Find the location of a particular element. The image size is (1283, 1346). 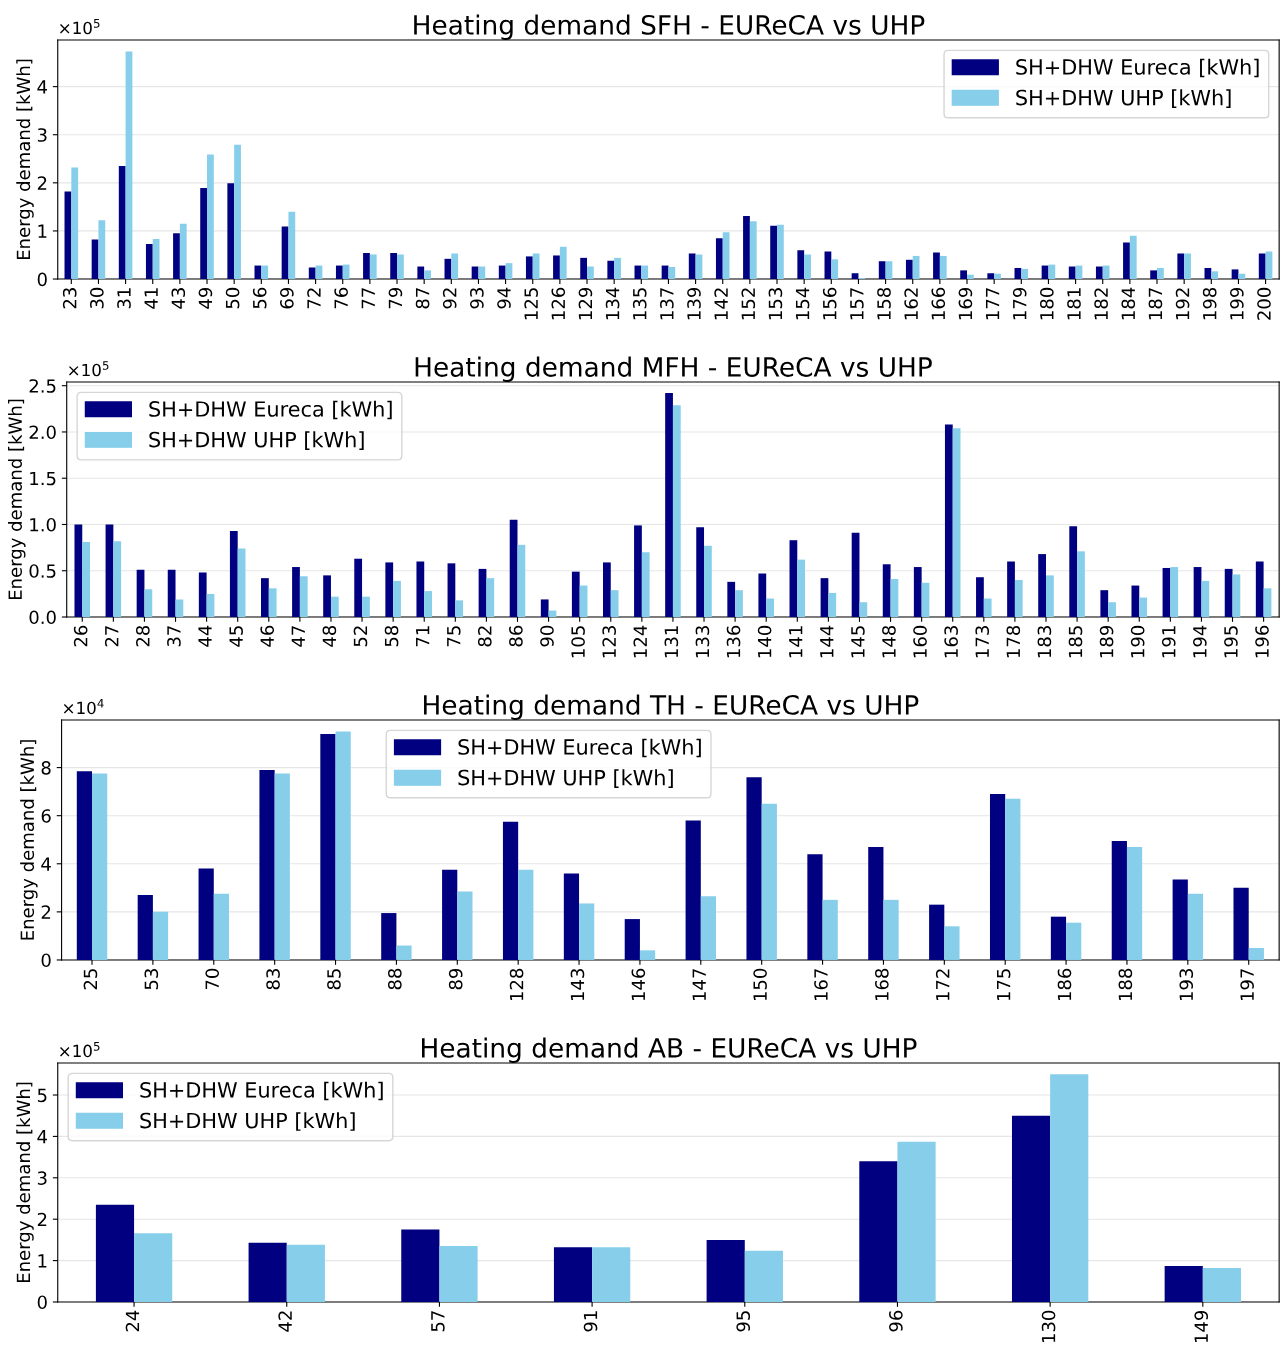

x-tick-label: 157 is located at coordinates (857, 304).